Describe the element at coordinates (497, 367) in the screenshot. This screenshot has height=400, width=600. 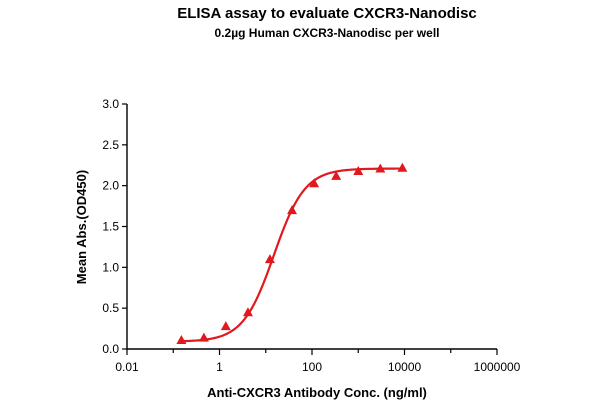
I see `x-tick-label: 1000000` at that location.